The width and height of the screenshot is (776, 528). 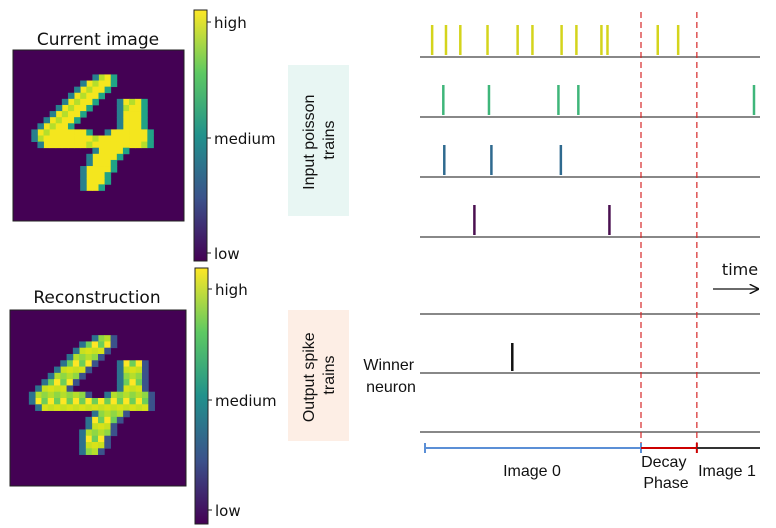 I want to click on colorbar-current: high medium low, so click(x=234, y=136).